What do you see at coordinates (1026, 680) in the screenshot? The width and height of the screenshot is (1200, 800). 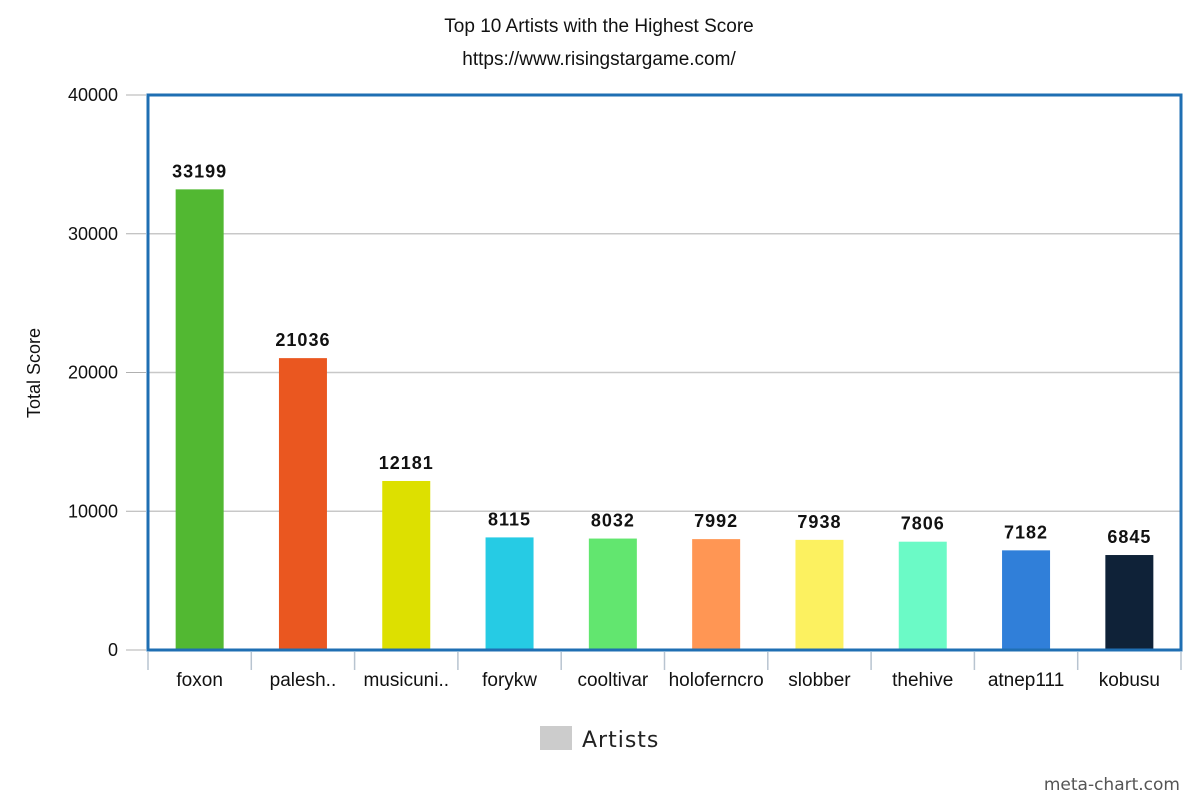 I see `x-category-label: atnep111` at bounding box center [1026, 680].